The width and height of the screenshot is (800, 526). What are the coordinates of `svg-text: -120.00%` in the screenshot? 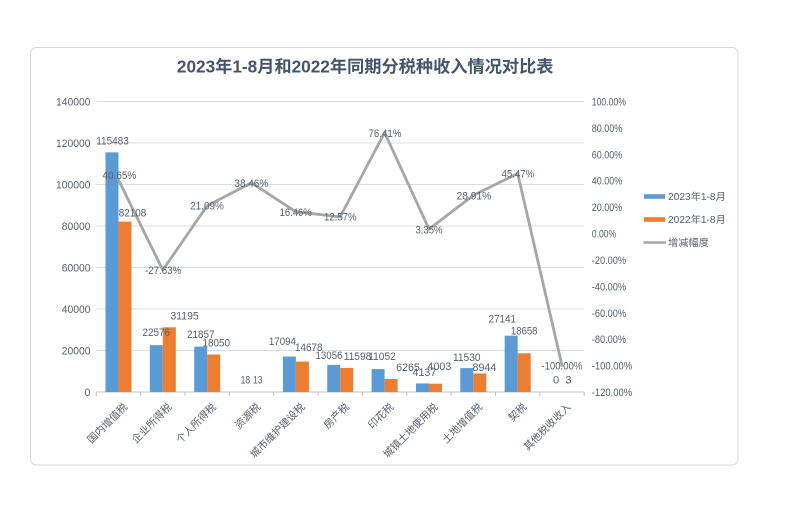 It's located at (612, 393).